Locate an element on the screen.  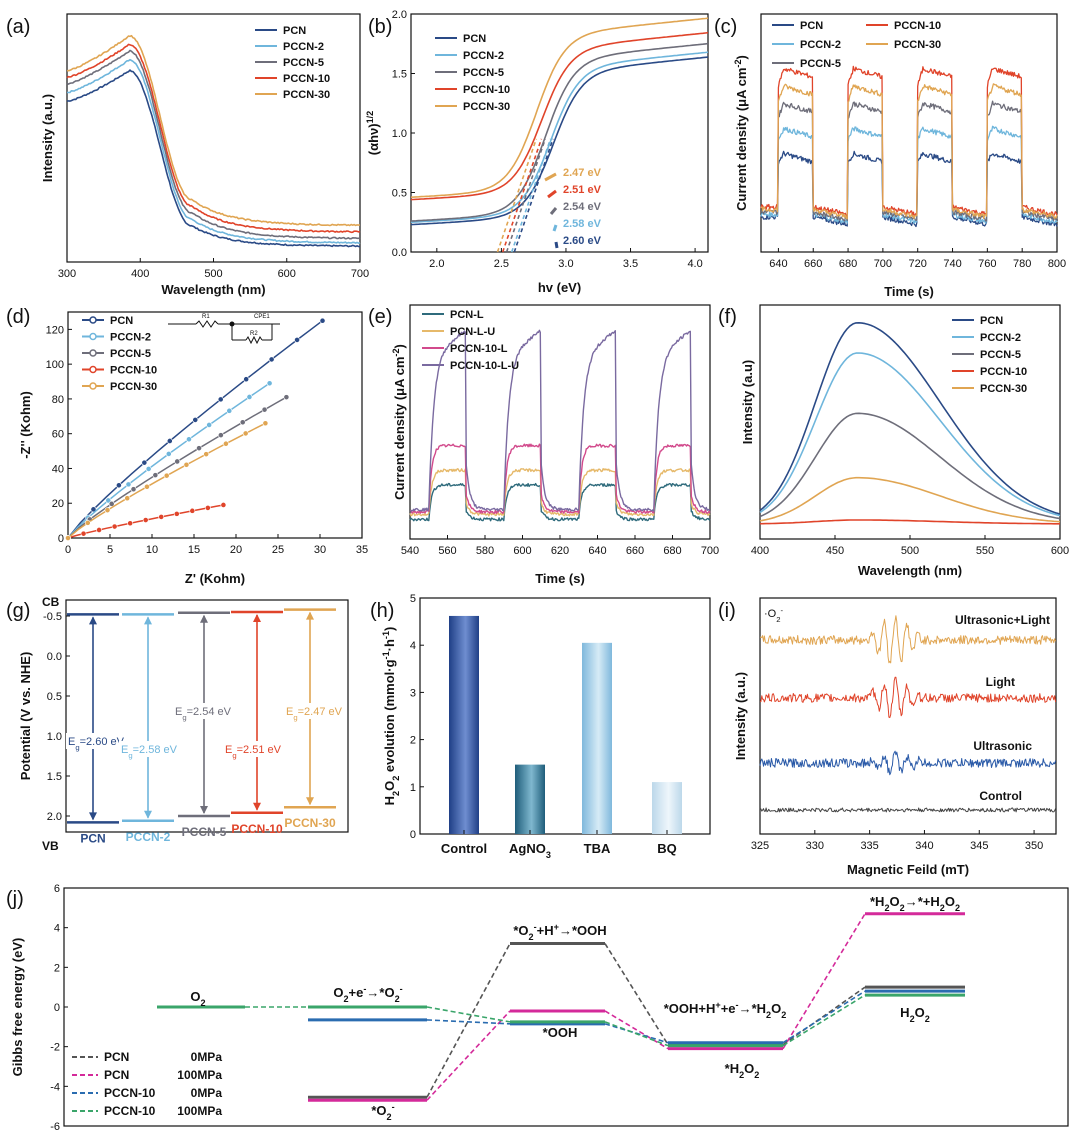
step-label: O2+e-→*O2- is located at coordinates (367, 994).